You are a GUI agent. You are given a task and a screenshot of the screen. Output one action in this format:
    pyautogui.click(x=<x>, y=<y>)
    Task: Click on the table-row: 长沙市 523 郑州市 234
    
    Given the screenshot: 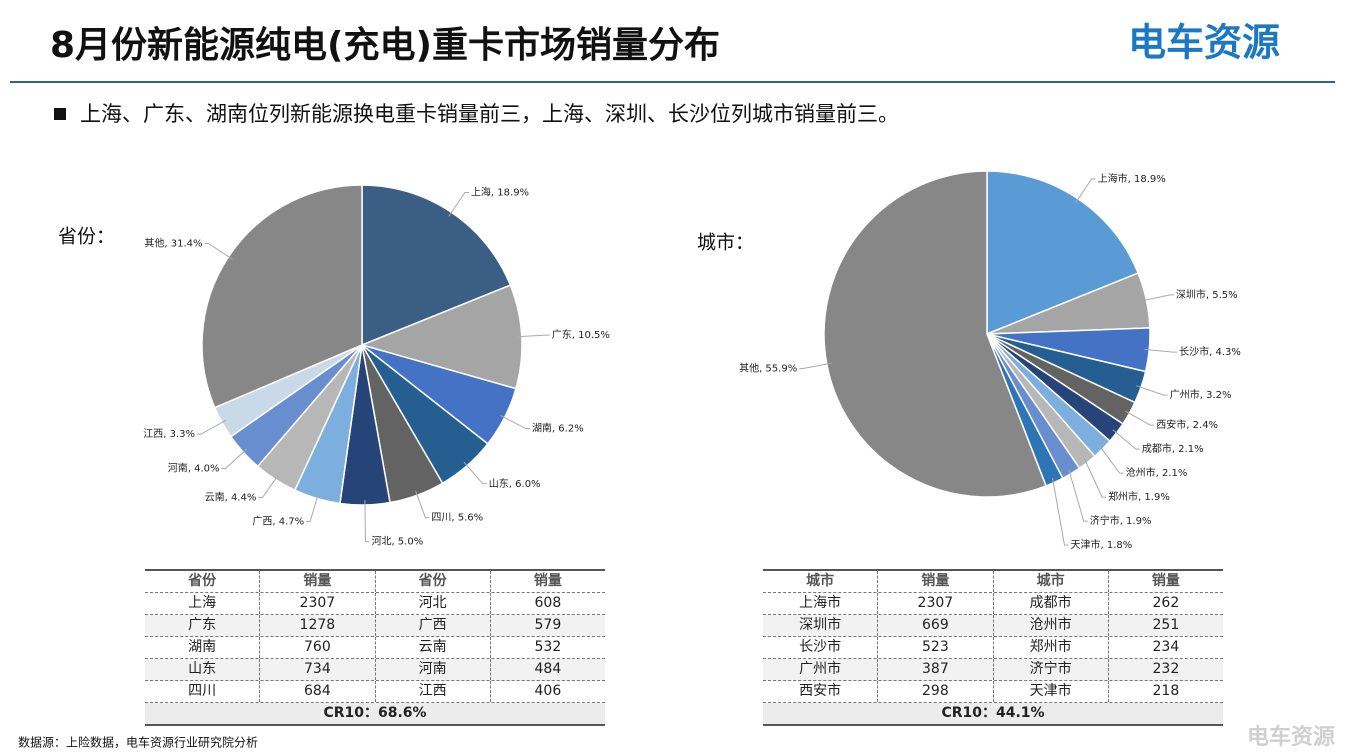 What is the action you would take?
    pyautogui.click(x=993, y=648)
    